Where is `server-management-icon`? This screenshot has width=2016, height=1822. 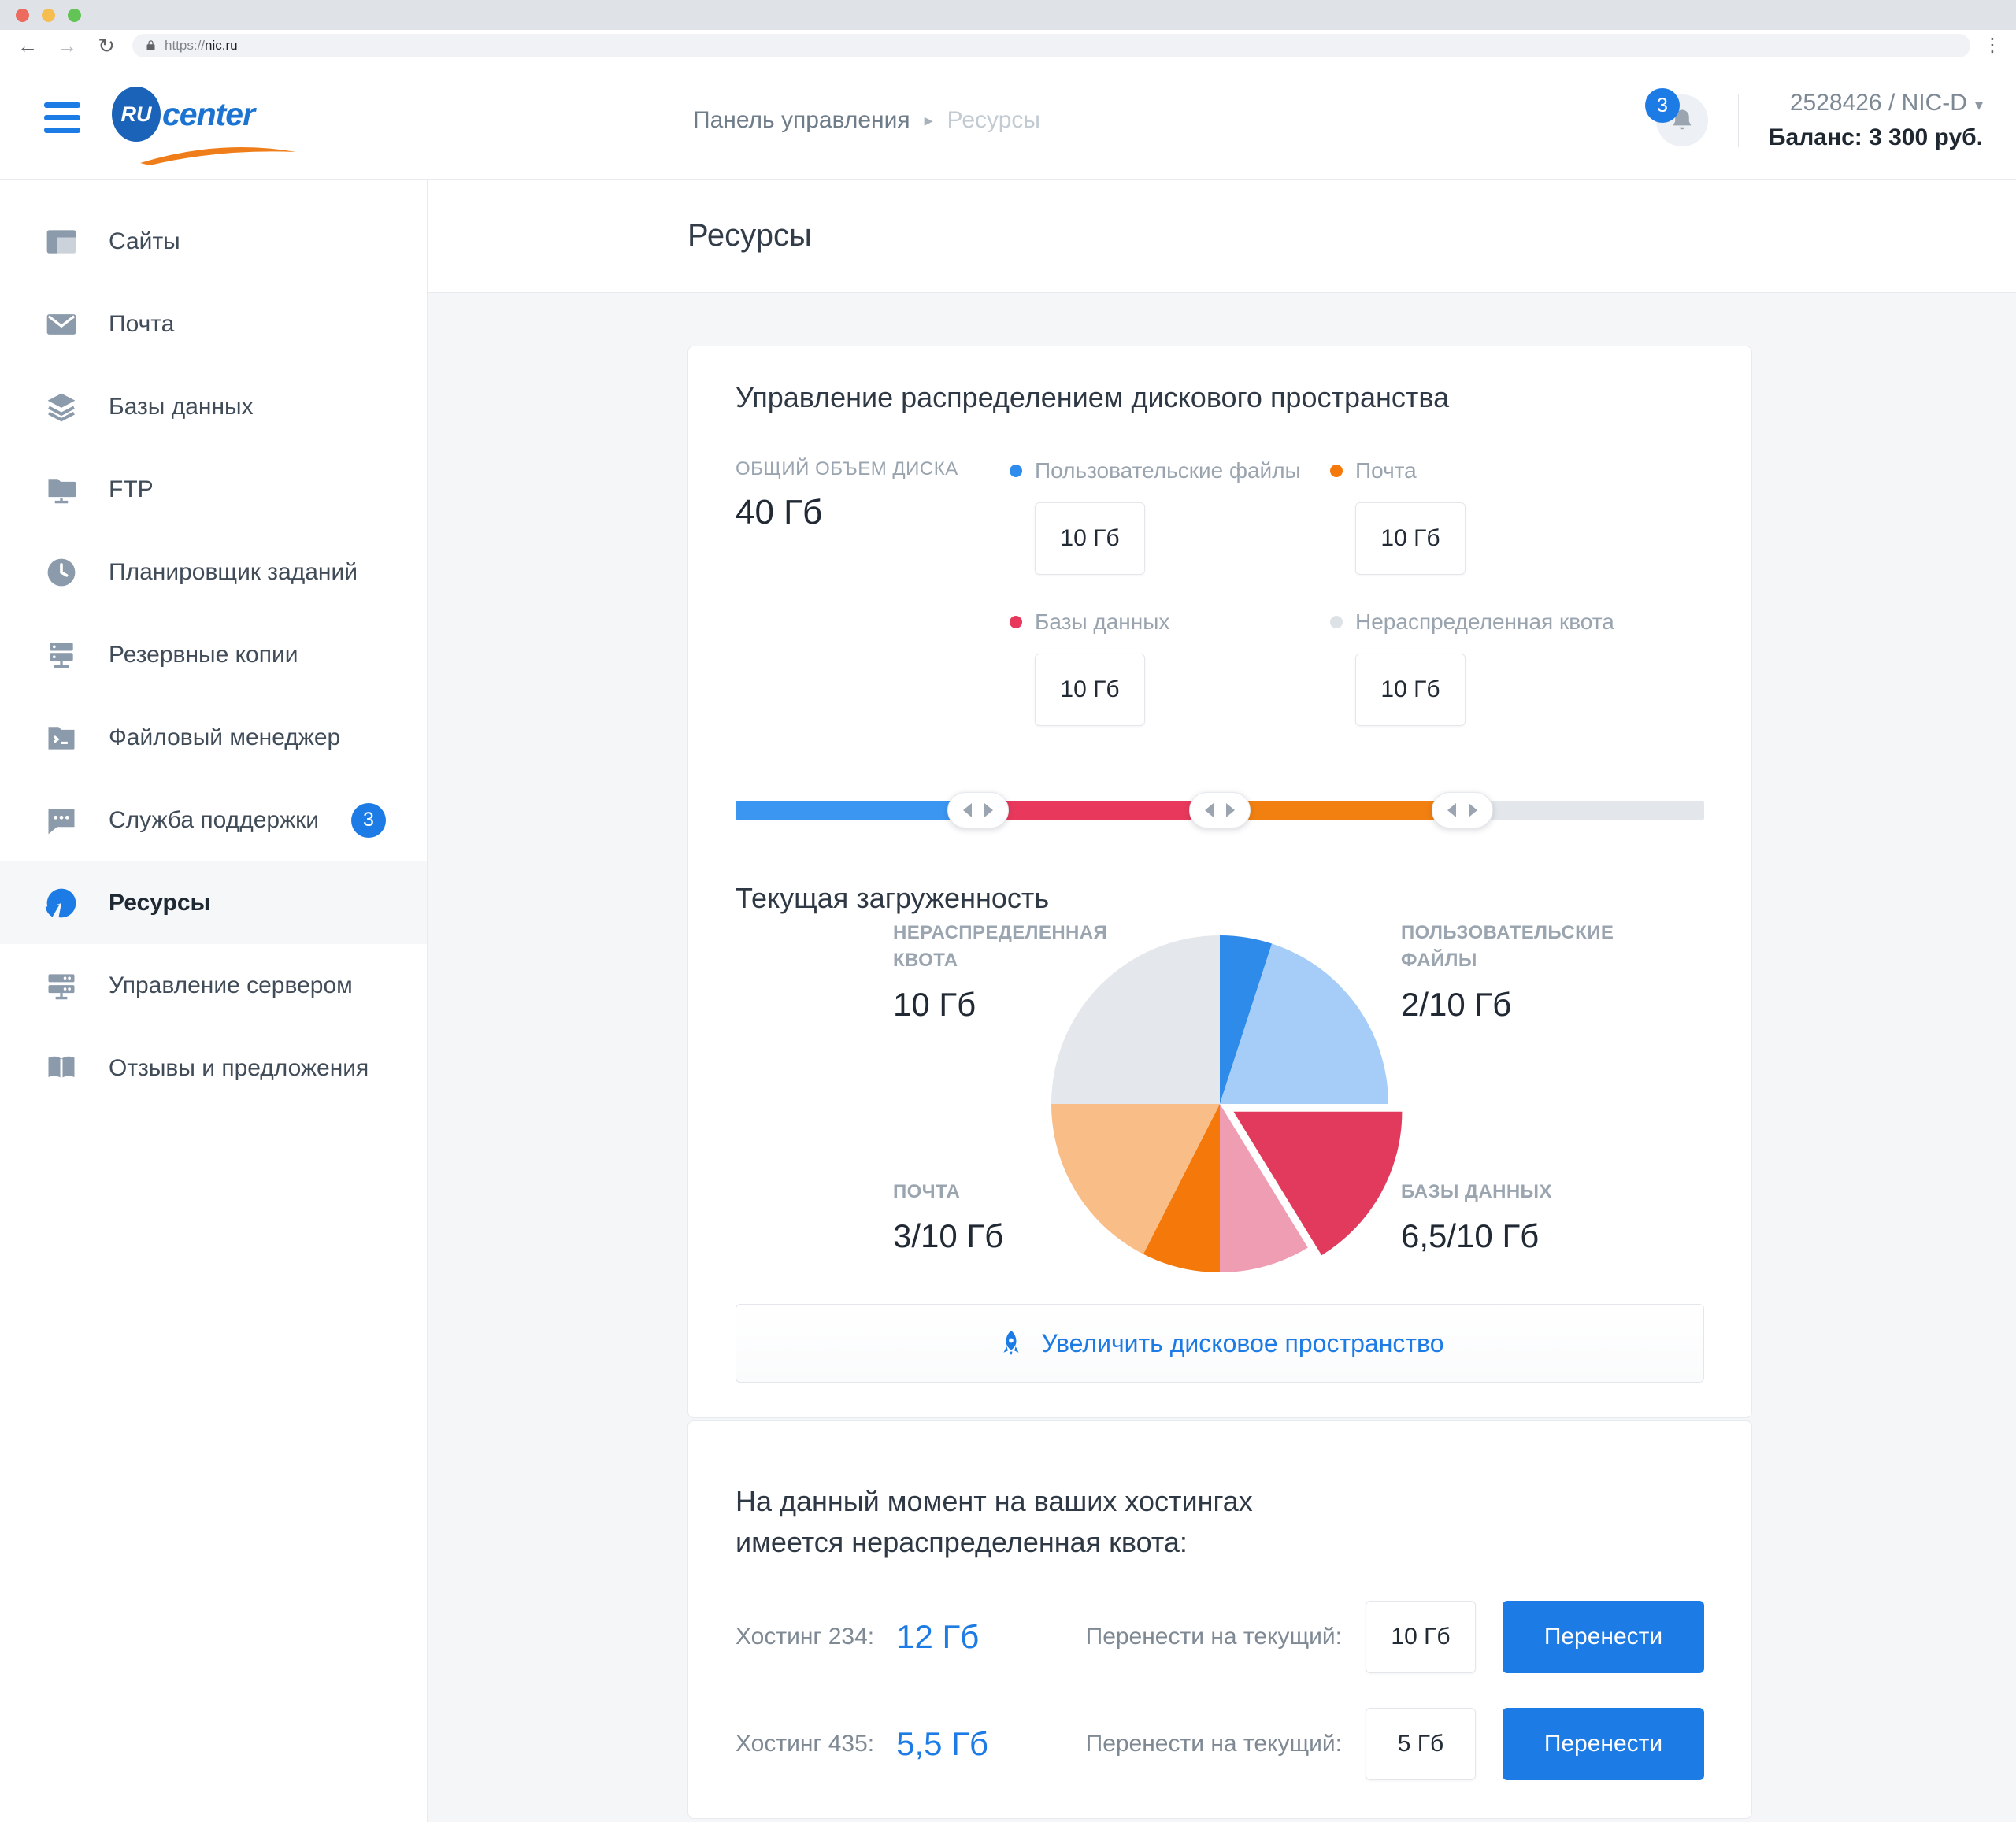 server-management-icon is located at coordinates (61, 985).